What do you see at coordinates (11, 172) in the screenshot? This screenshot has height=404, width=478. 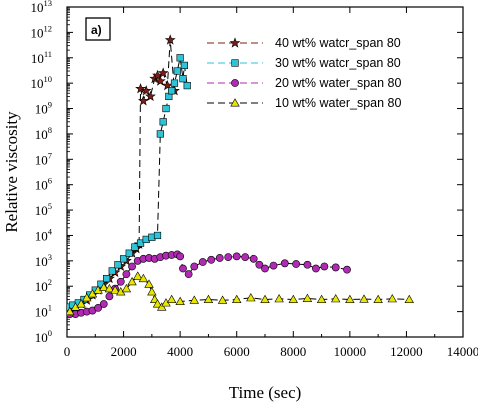 I see `y-axis-title: Relative viscosity` at bounding box center [11, 172].